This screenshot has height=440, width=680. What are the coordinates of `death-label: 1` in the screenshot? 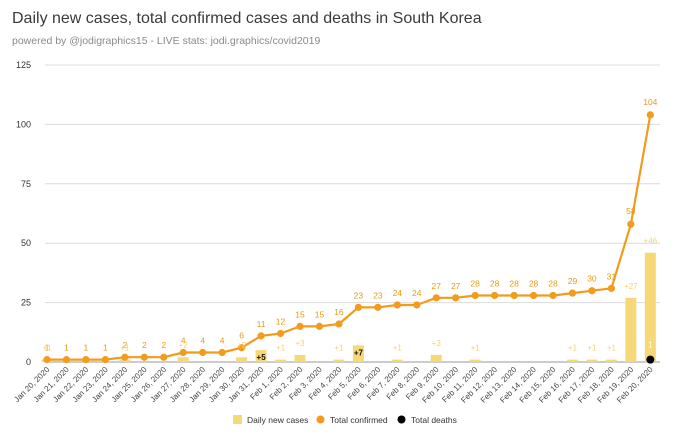 It's located at (650, 345).